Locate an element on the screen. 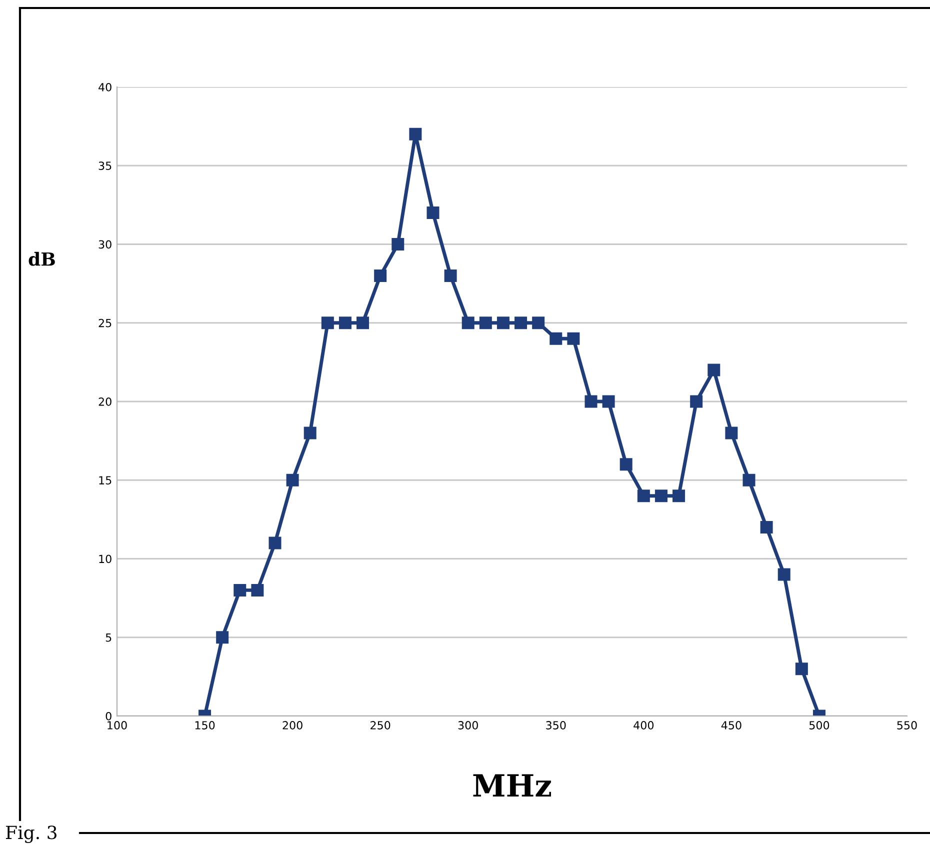 This screenshot has width=930, height=846. x-tick-label: 150 is located at coordinates (205, 725).